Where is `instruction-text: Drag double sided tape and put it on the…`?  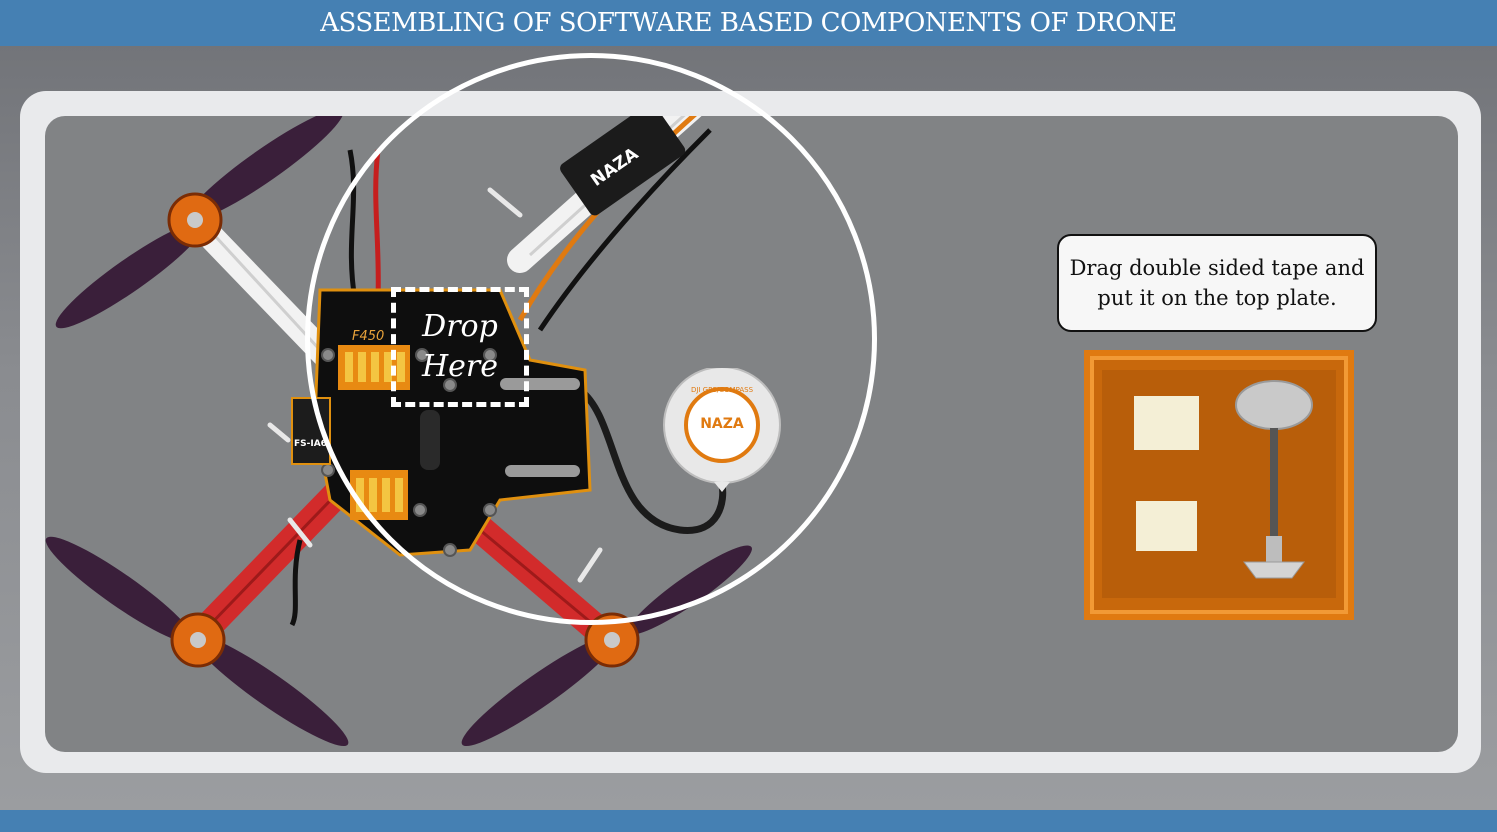 instruction-text: Drag double sided tape and put it on the… is located at coordinates (1217, 283).